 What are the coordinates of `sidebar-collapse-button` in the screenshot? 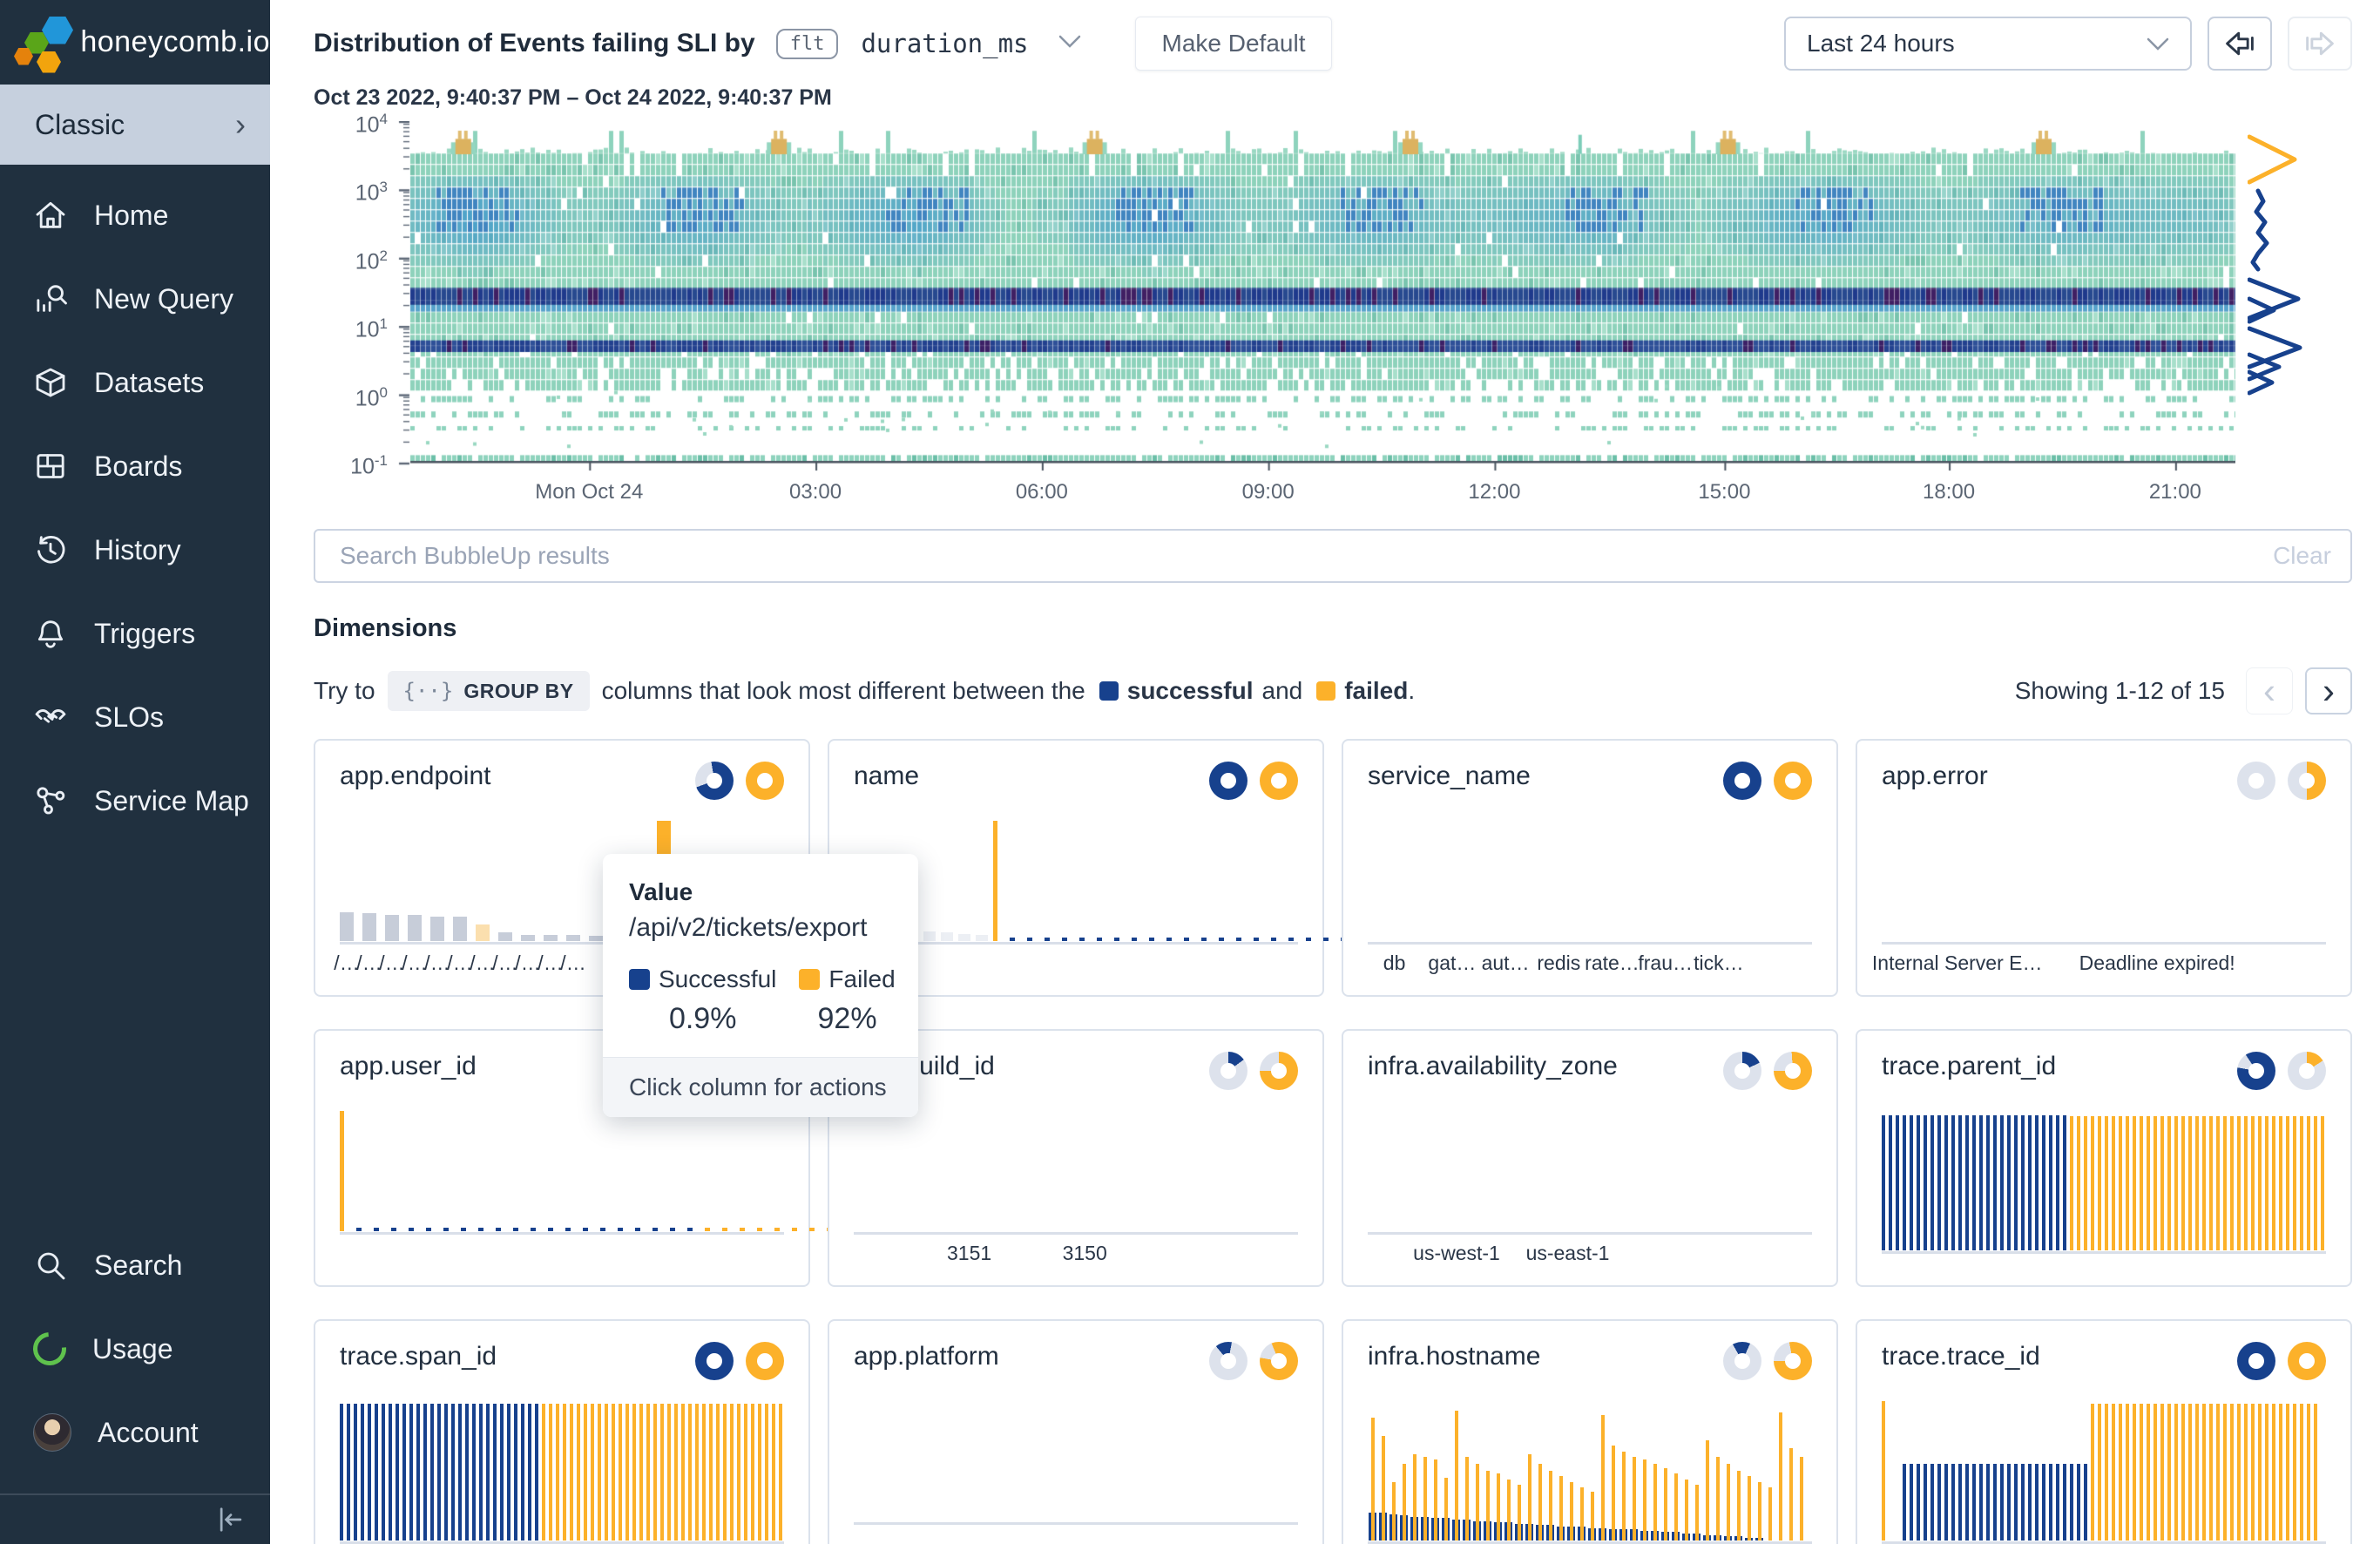 It's located at (135, 1519).